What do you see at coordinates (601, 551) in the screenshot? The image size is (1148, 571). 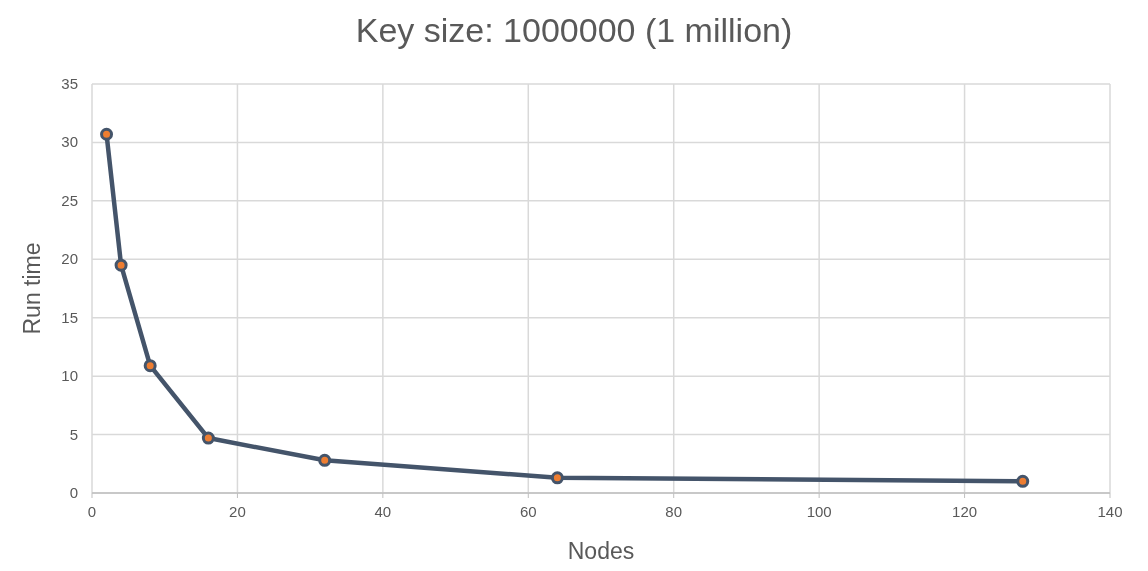 I see `x-axis-title: Nodes` at bounding box center [601, 551].